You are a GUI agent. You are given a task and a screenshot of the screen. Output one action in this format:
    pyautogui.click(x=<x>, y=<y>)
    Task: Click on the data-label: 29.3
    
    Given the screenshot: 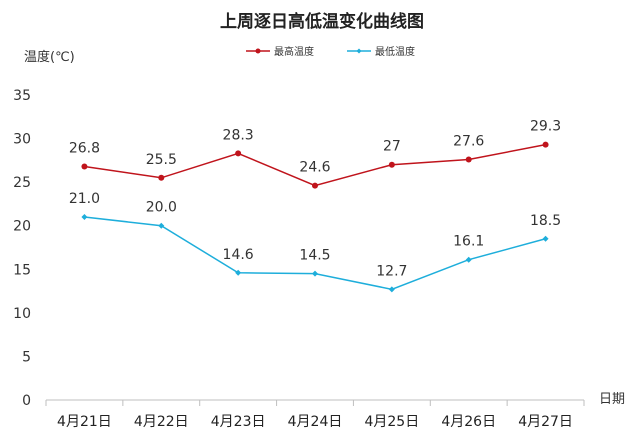 What is the action you would take?
    pyautogui.click(x=545, y=127)
    